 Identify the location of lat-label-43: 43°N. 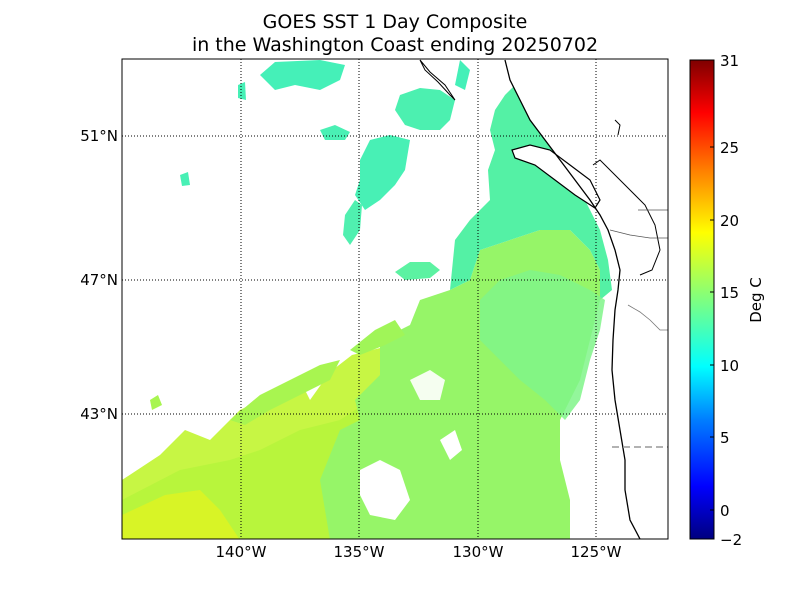
(99, 414).